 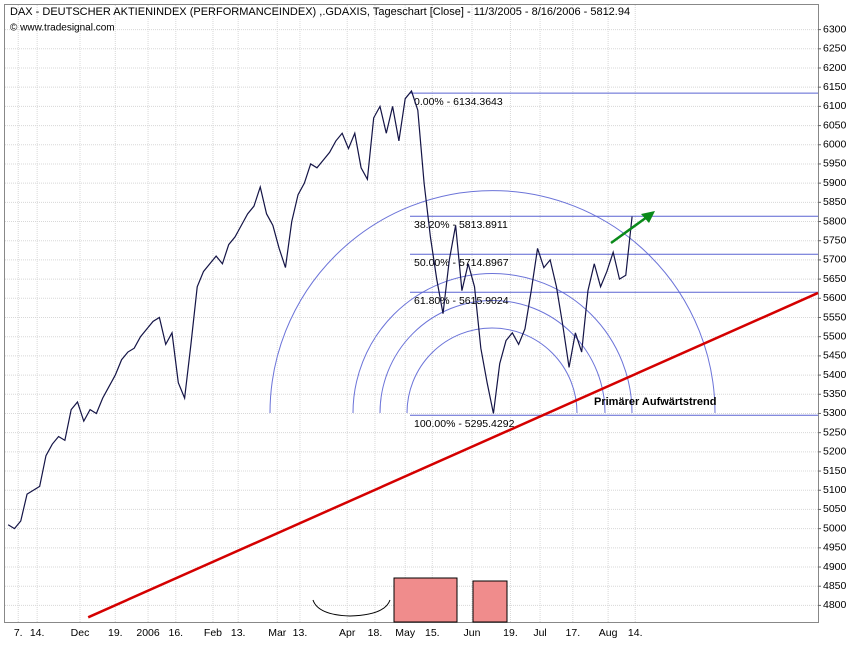 What do you see at coordinates (148, 633) in the screenshot?
I see `x-tick-label: 2006` at bounding box center [148, 633].